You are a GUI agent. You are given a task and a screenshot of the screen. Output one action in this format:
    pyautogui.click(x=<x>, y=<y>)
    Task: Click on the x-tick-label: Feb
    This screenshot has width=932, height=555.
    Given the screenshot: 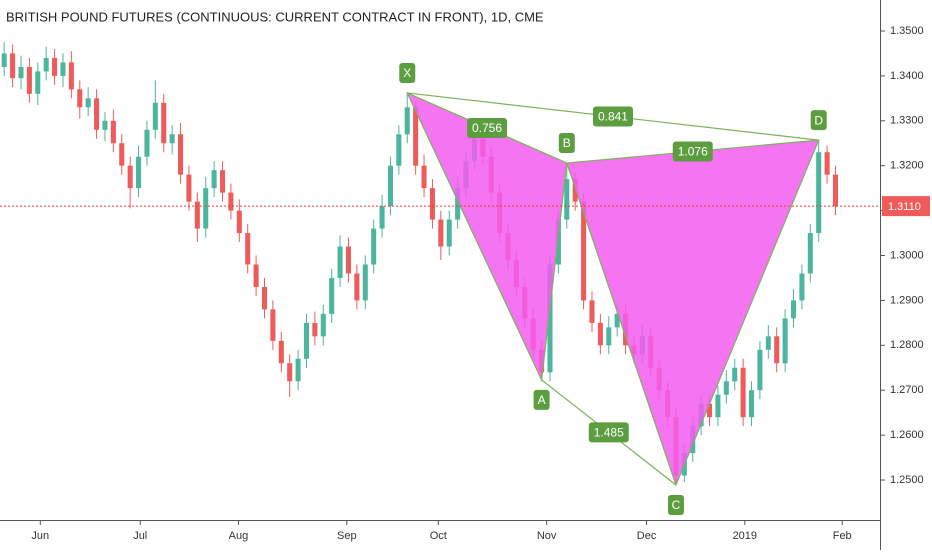 What is the action you would take?
    pyautogui.click(x=842, y=536)
    